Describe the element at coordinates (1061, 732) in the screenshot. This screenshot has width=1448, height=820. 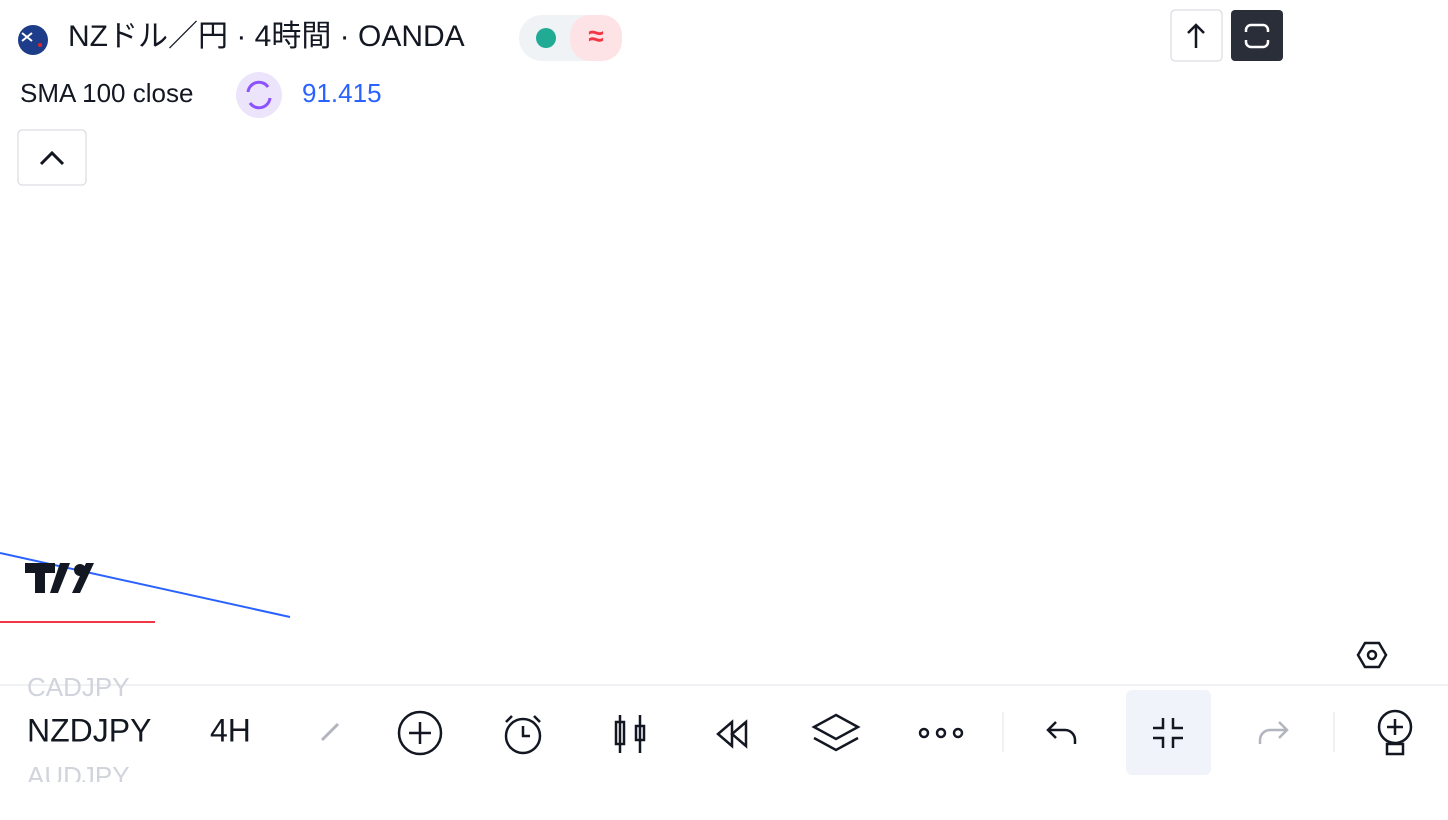
I see `undo-button` at that location.